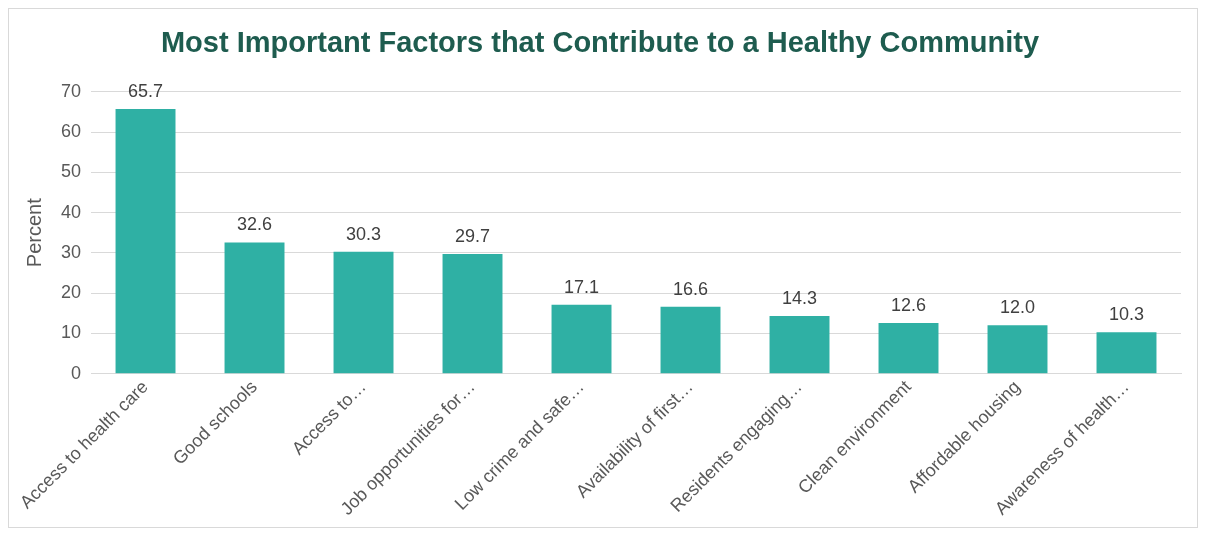 Image resolution: width=1207 pixels, height=537 pixels. What do you see at coordinates (1126, 314) in the screenshot?
I see `data-label: 10.3` at bounding box center [1126, 314].